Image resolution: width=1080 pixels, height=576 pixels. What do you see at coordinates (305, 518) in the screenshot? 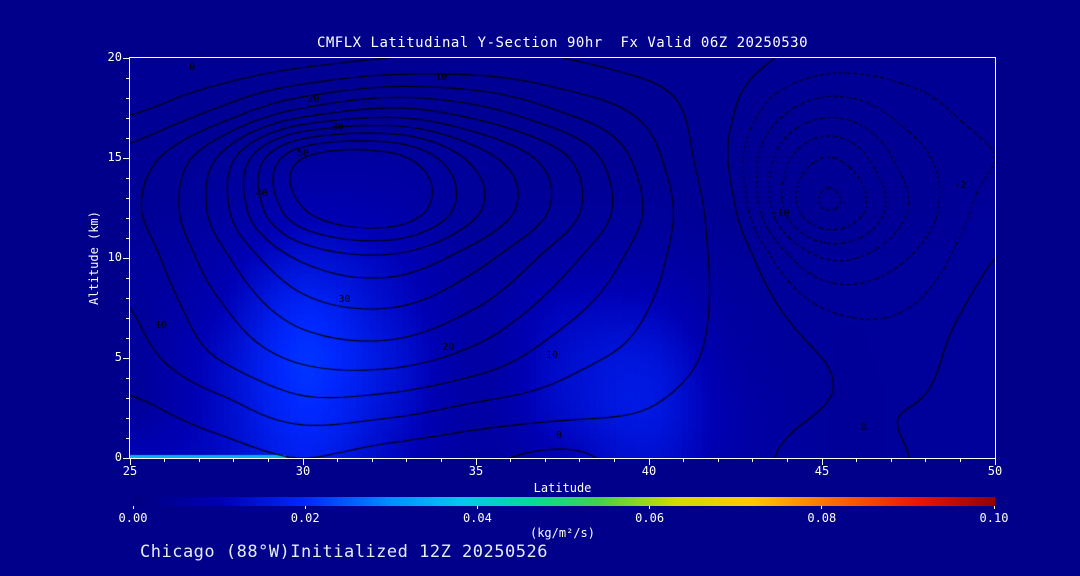
I see `colorbar-tick-label: 0.02` at bounding box center [305, 518].